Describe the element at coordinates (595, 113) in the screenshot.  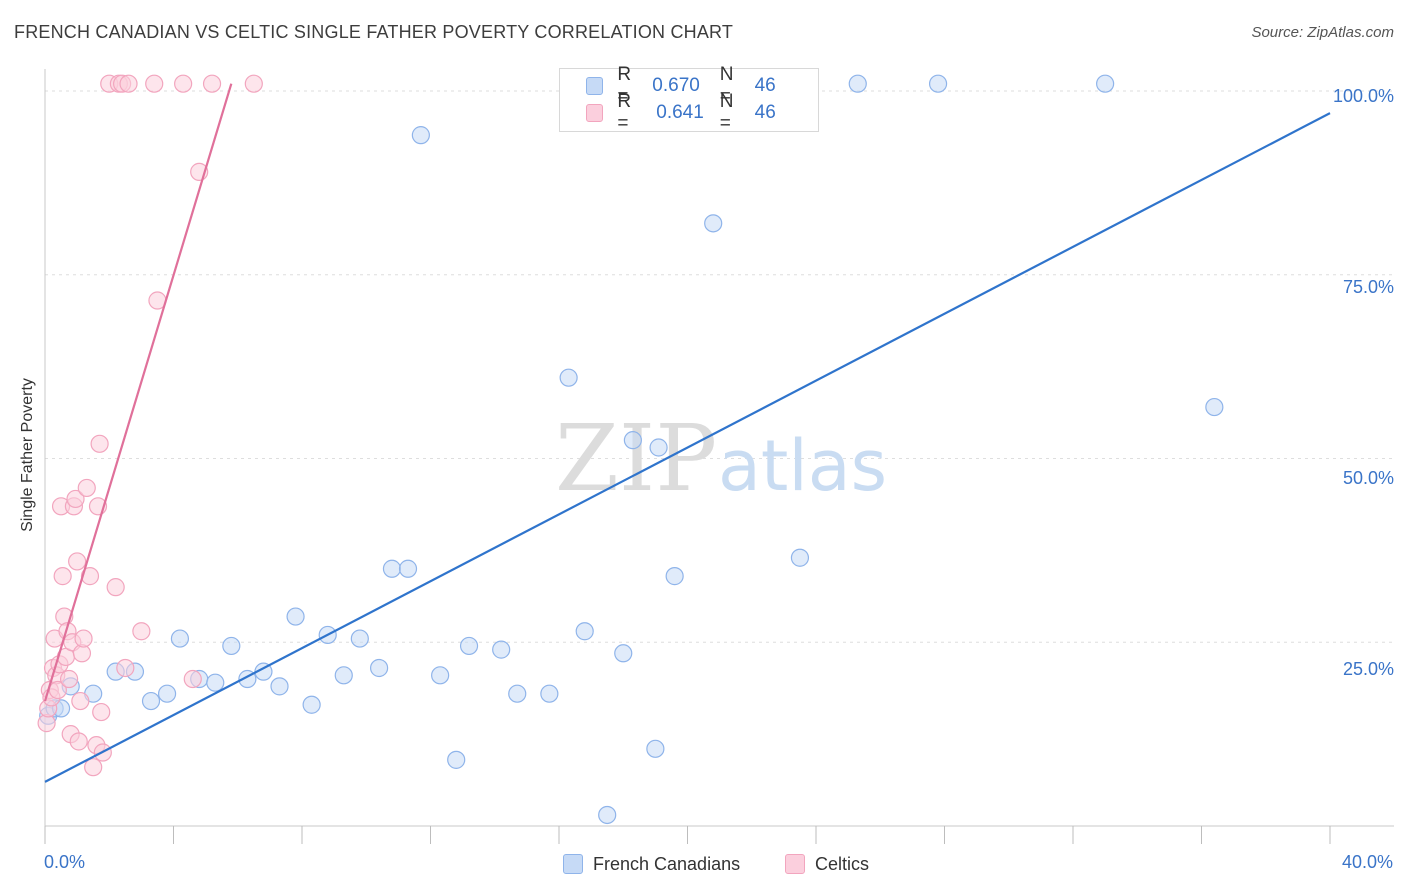
I see `legend-swatch-celtics` at that location.